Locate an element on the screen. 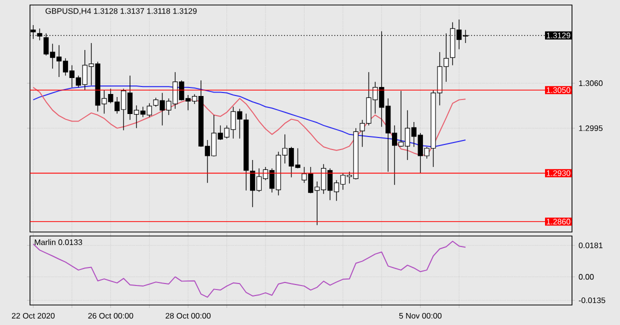 The width and height of the screenshot is (620, 325). line-series is located at coordinates (249, 269).